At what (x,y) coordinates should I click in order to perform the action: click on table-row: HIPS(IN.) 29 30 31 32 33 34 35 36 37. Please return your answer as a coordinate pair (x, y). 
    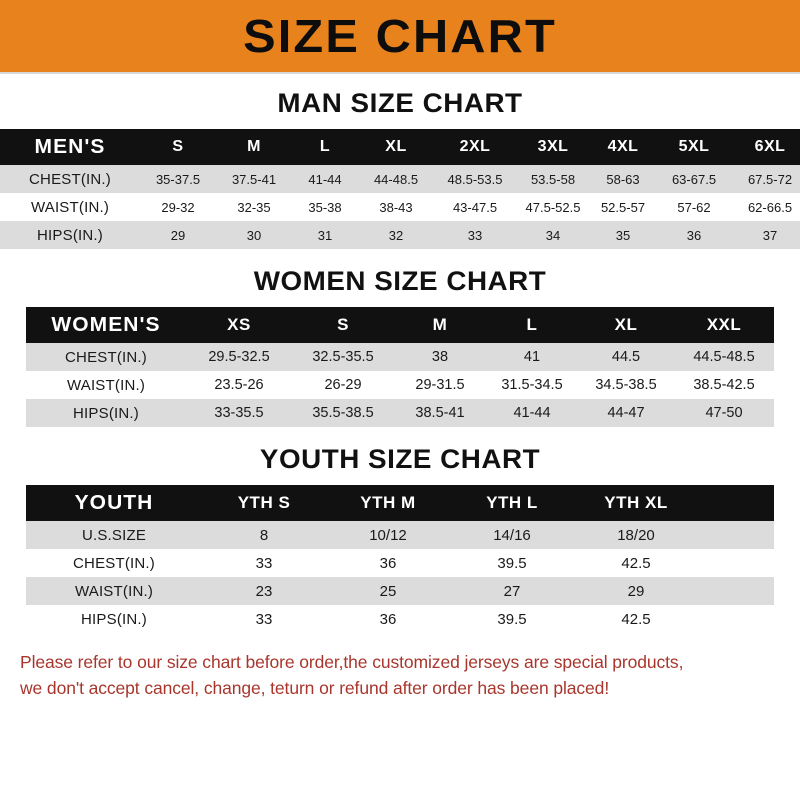
    Looking at the image, I should click on (400, 235).